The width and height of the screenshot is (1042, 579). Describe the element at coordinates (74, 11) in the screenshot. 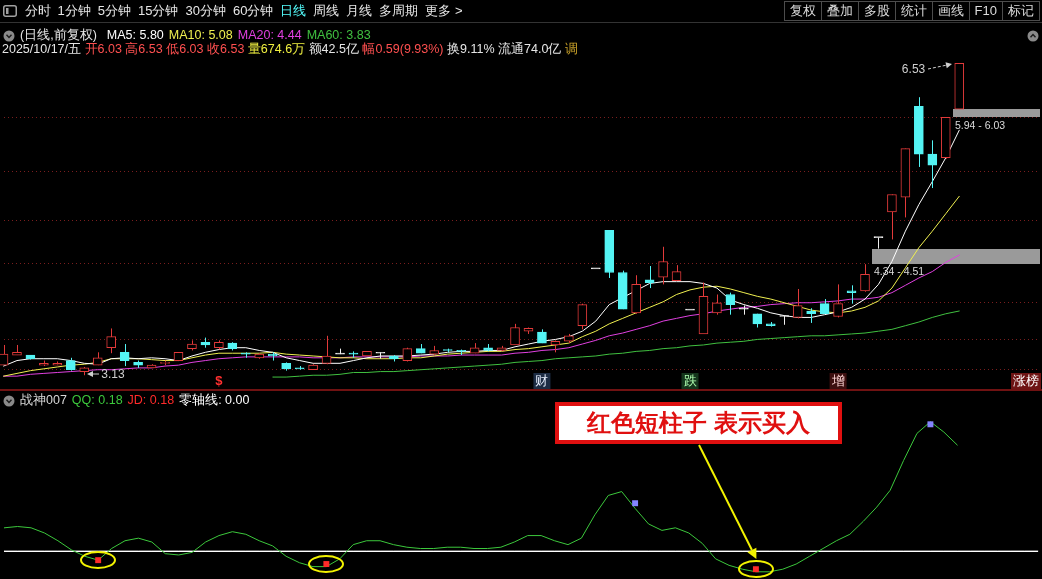

I see `text: 1分钟` at that location.